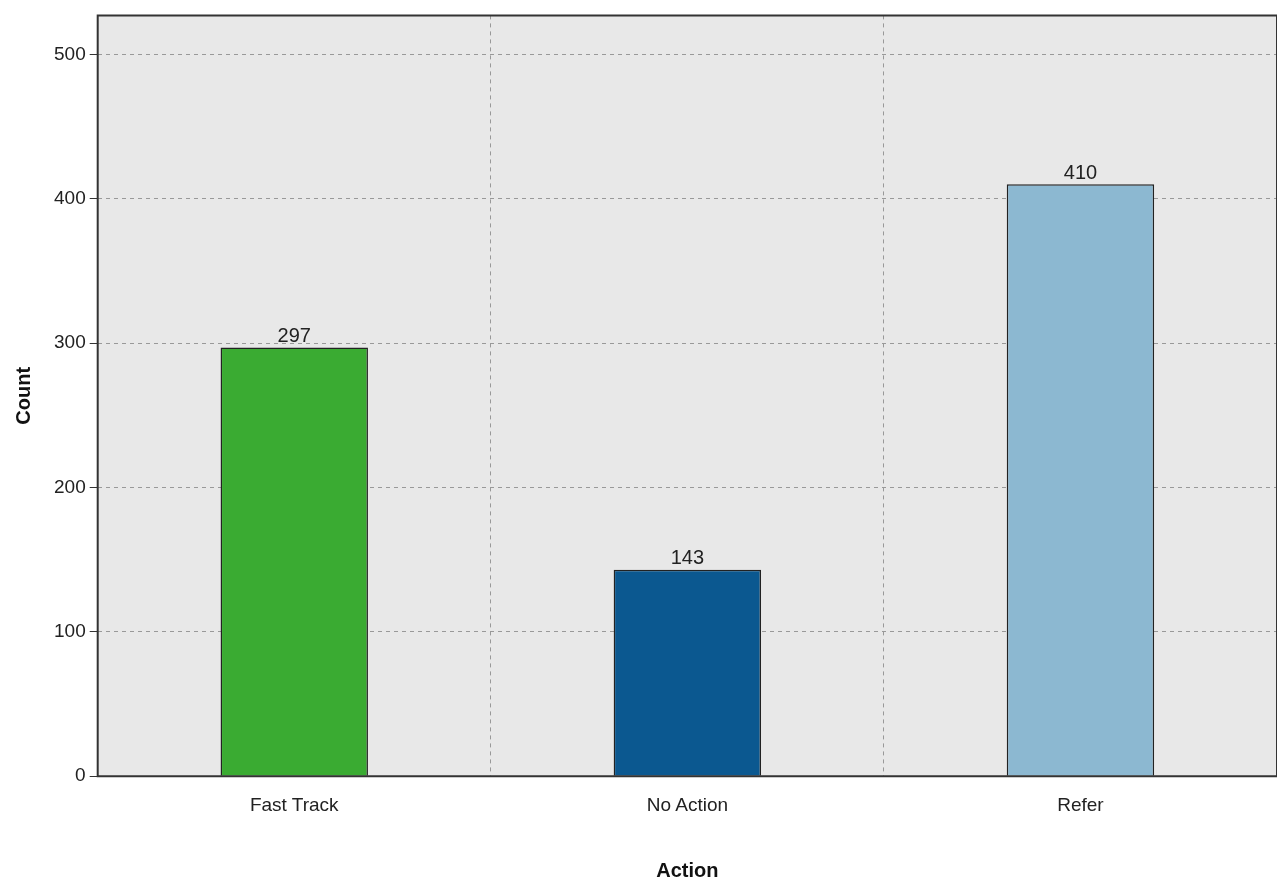 This screenshot has height=889, width=1277. Describe the element at coordinates (1080, 171) in the screenshot. I see `data-label: 410` at that location.